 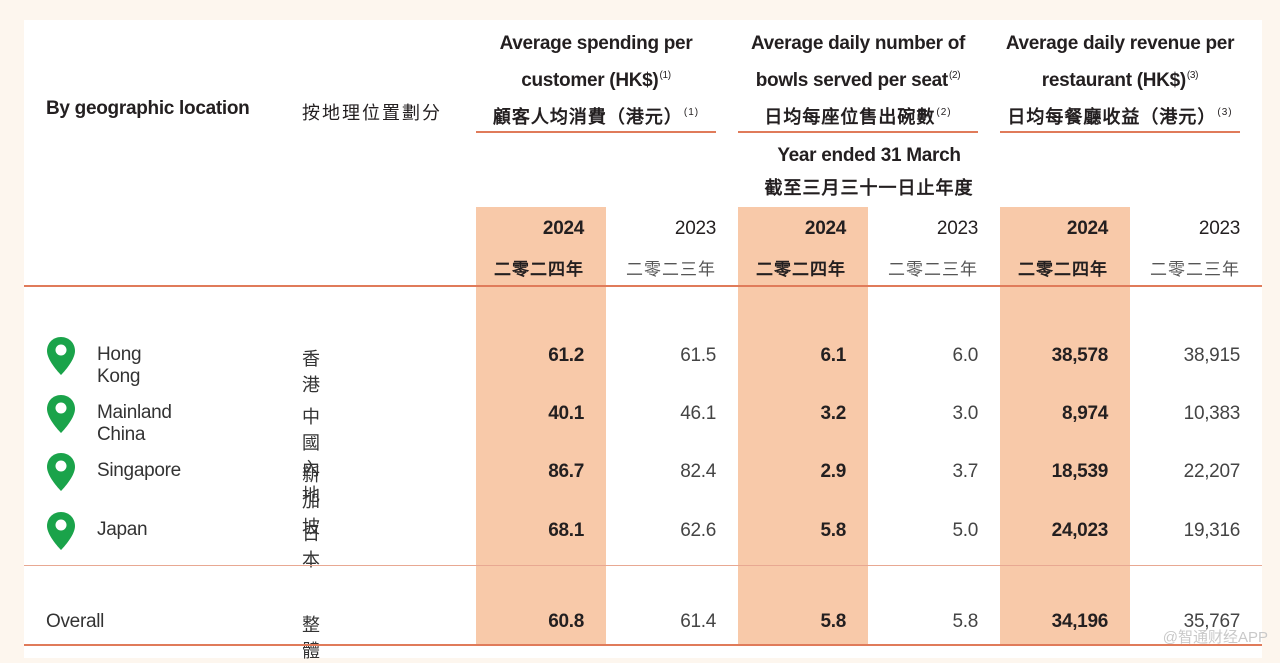 What do you see at coordinates (313, 456) in the screenshot?
I see `row-location-zh: 中國內地` at bounding box center [313, 456].